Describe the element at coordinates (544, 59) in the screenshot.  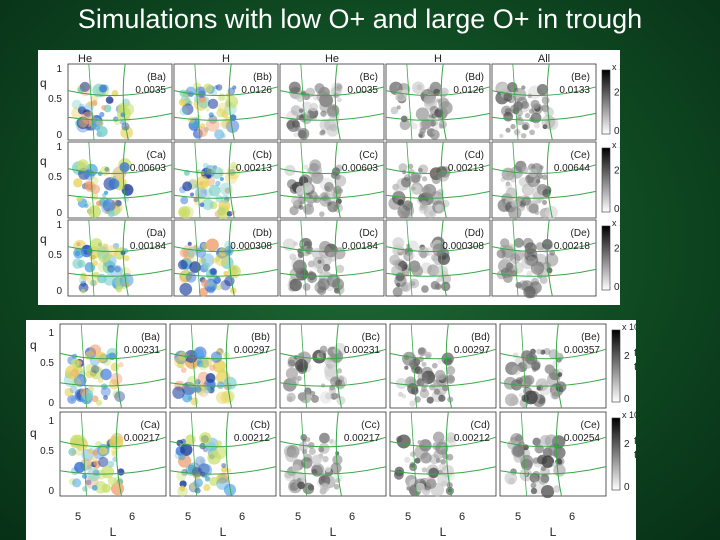
I see `column-header-all: All` at that location.